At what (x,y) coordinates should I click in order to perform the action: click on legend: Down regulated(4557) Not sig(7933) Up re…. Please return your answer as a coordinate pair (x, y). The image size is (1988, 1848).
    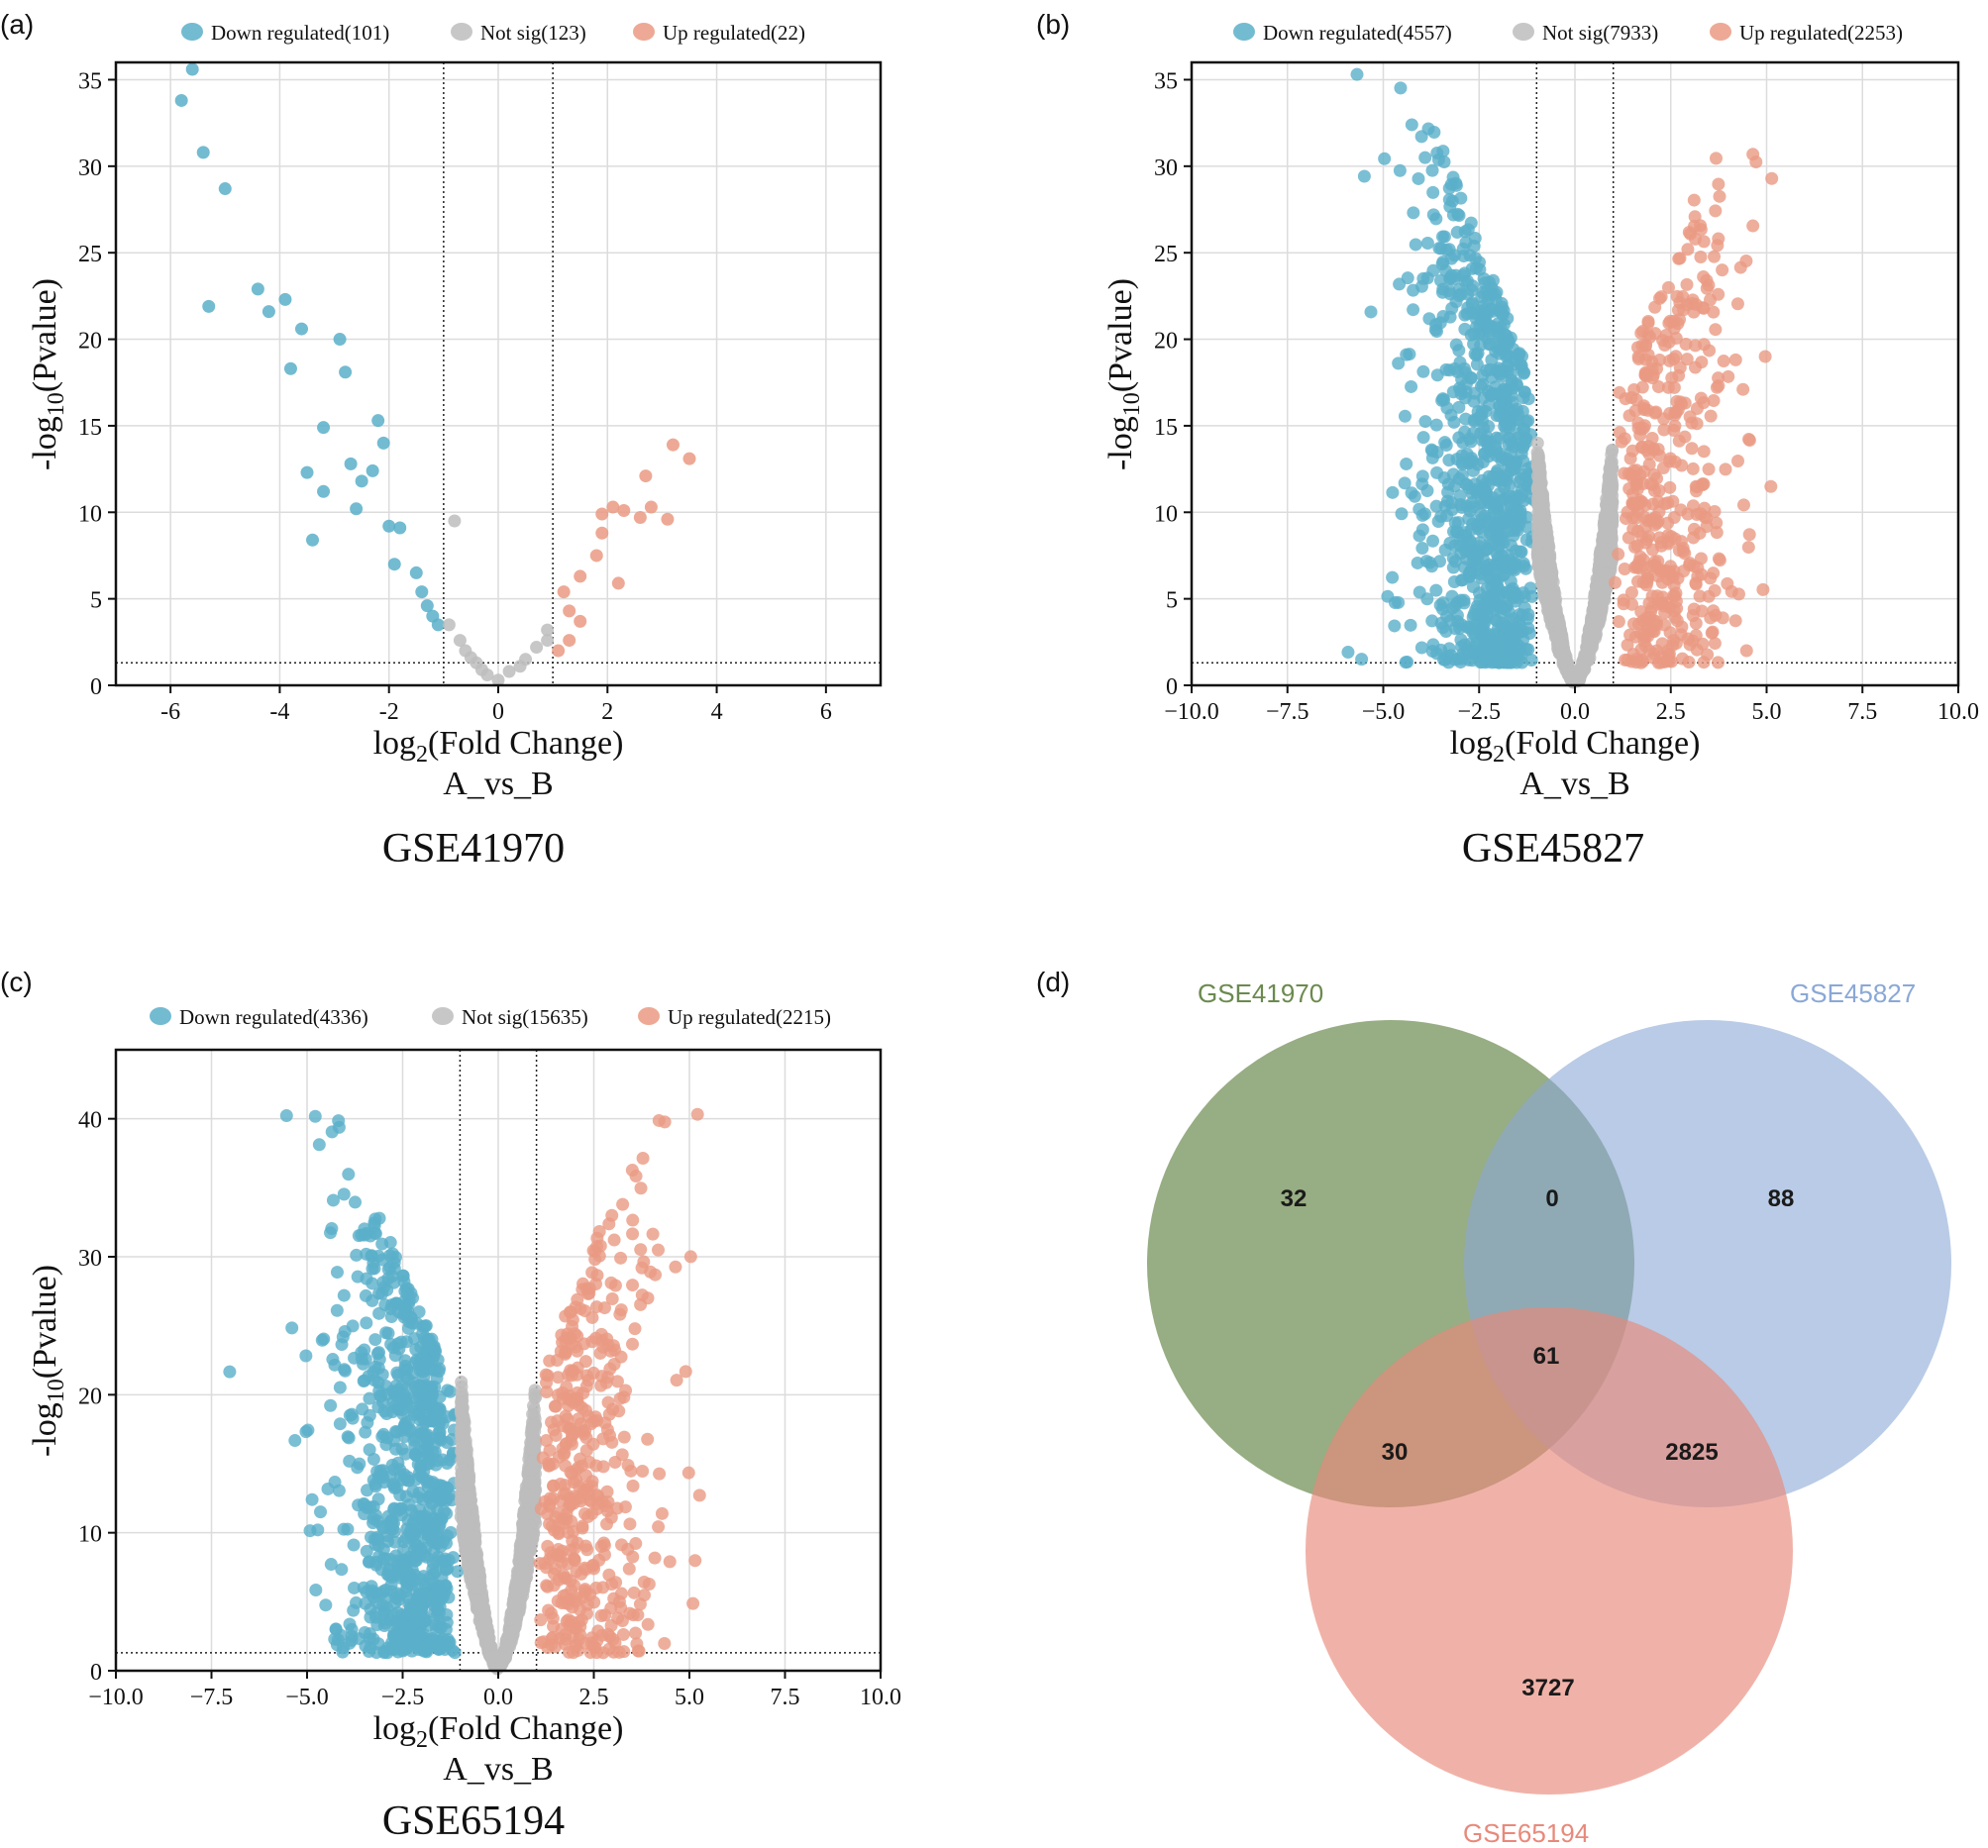
    Looking at the image, I should click on (1568, 33).